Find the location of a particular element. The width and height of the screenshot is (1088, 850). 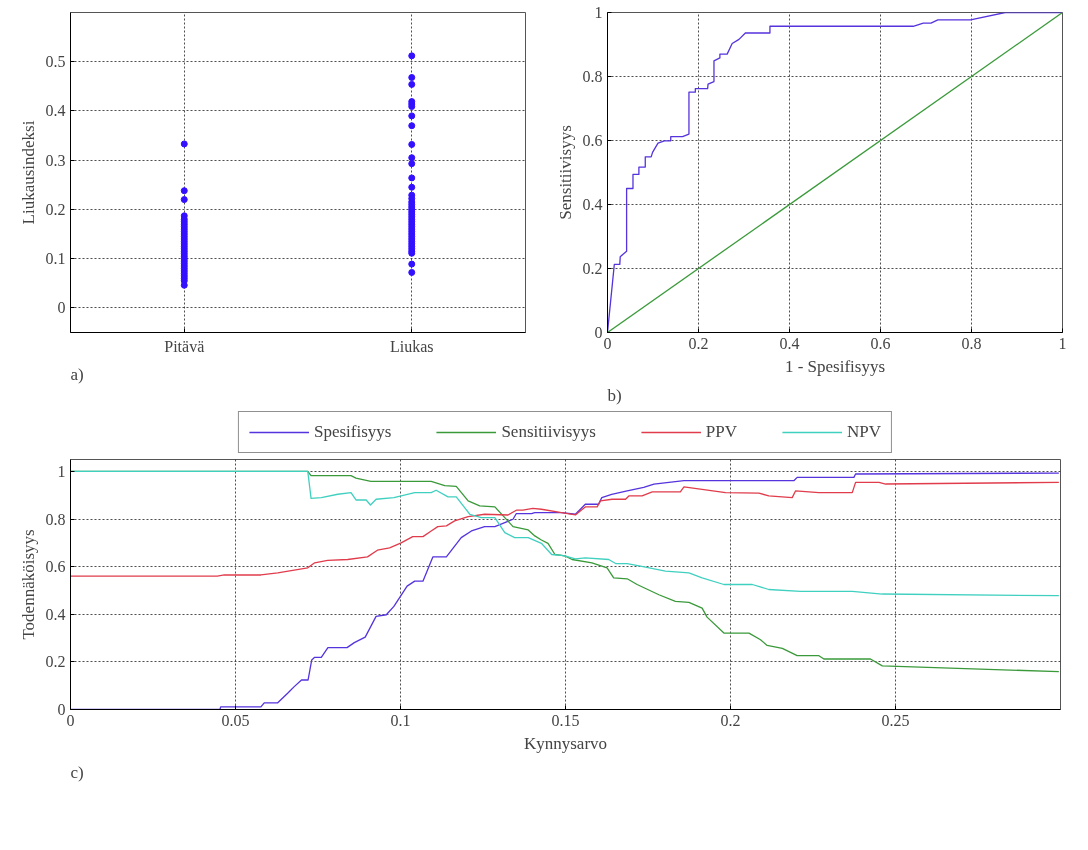

x-tick-label: 0.4 is located at coordinates (789, 343).